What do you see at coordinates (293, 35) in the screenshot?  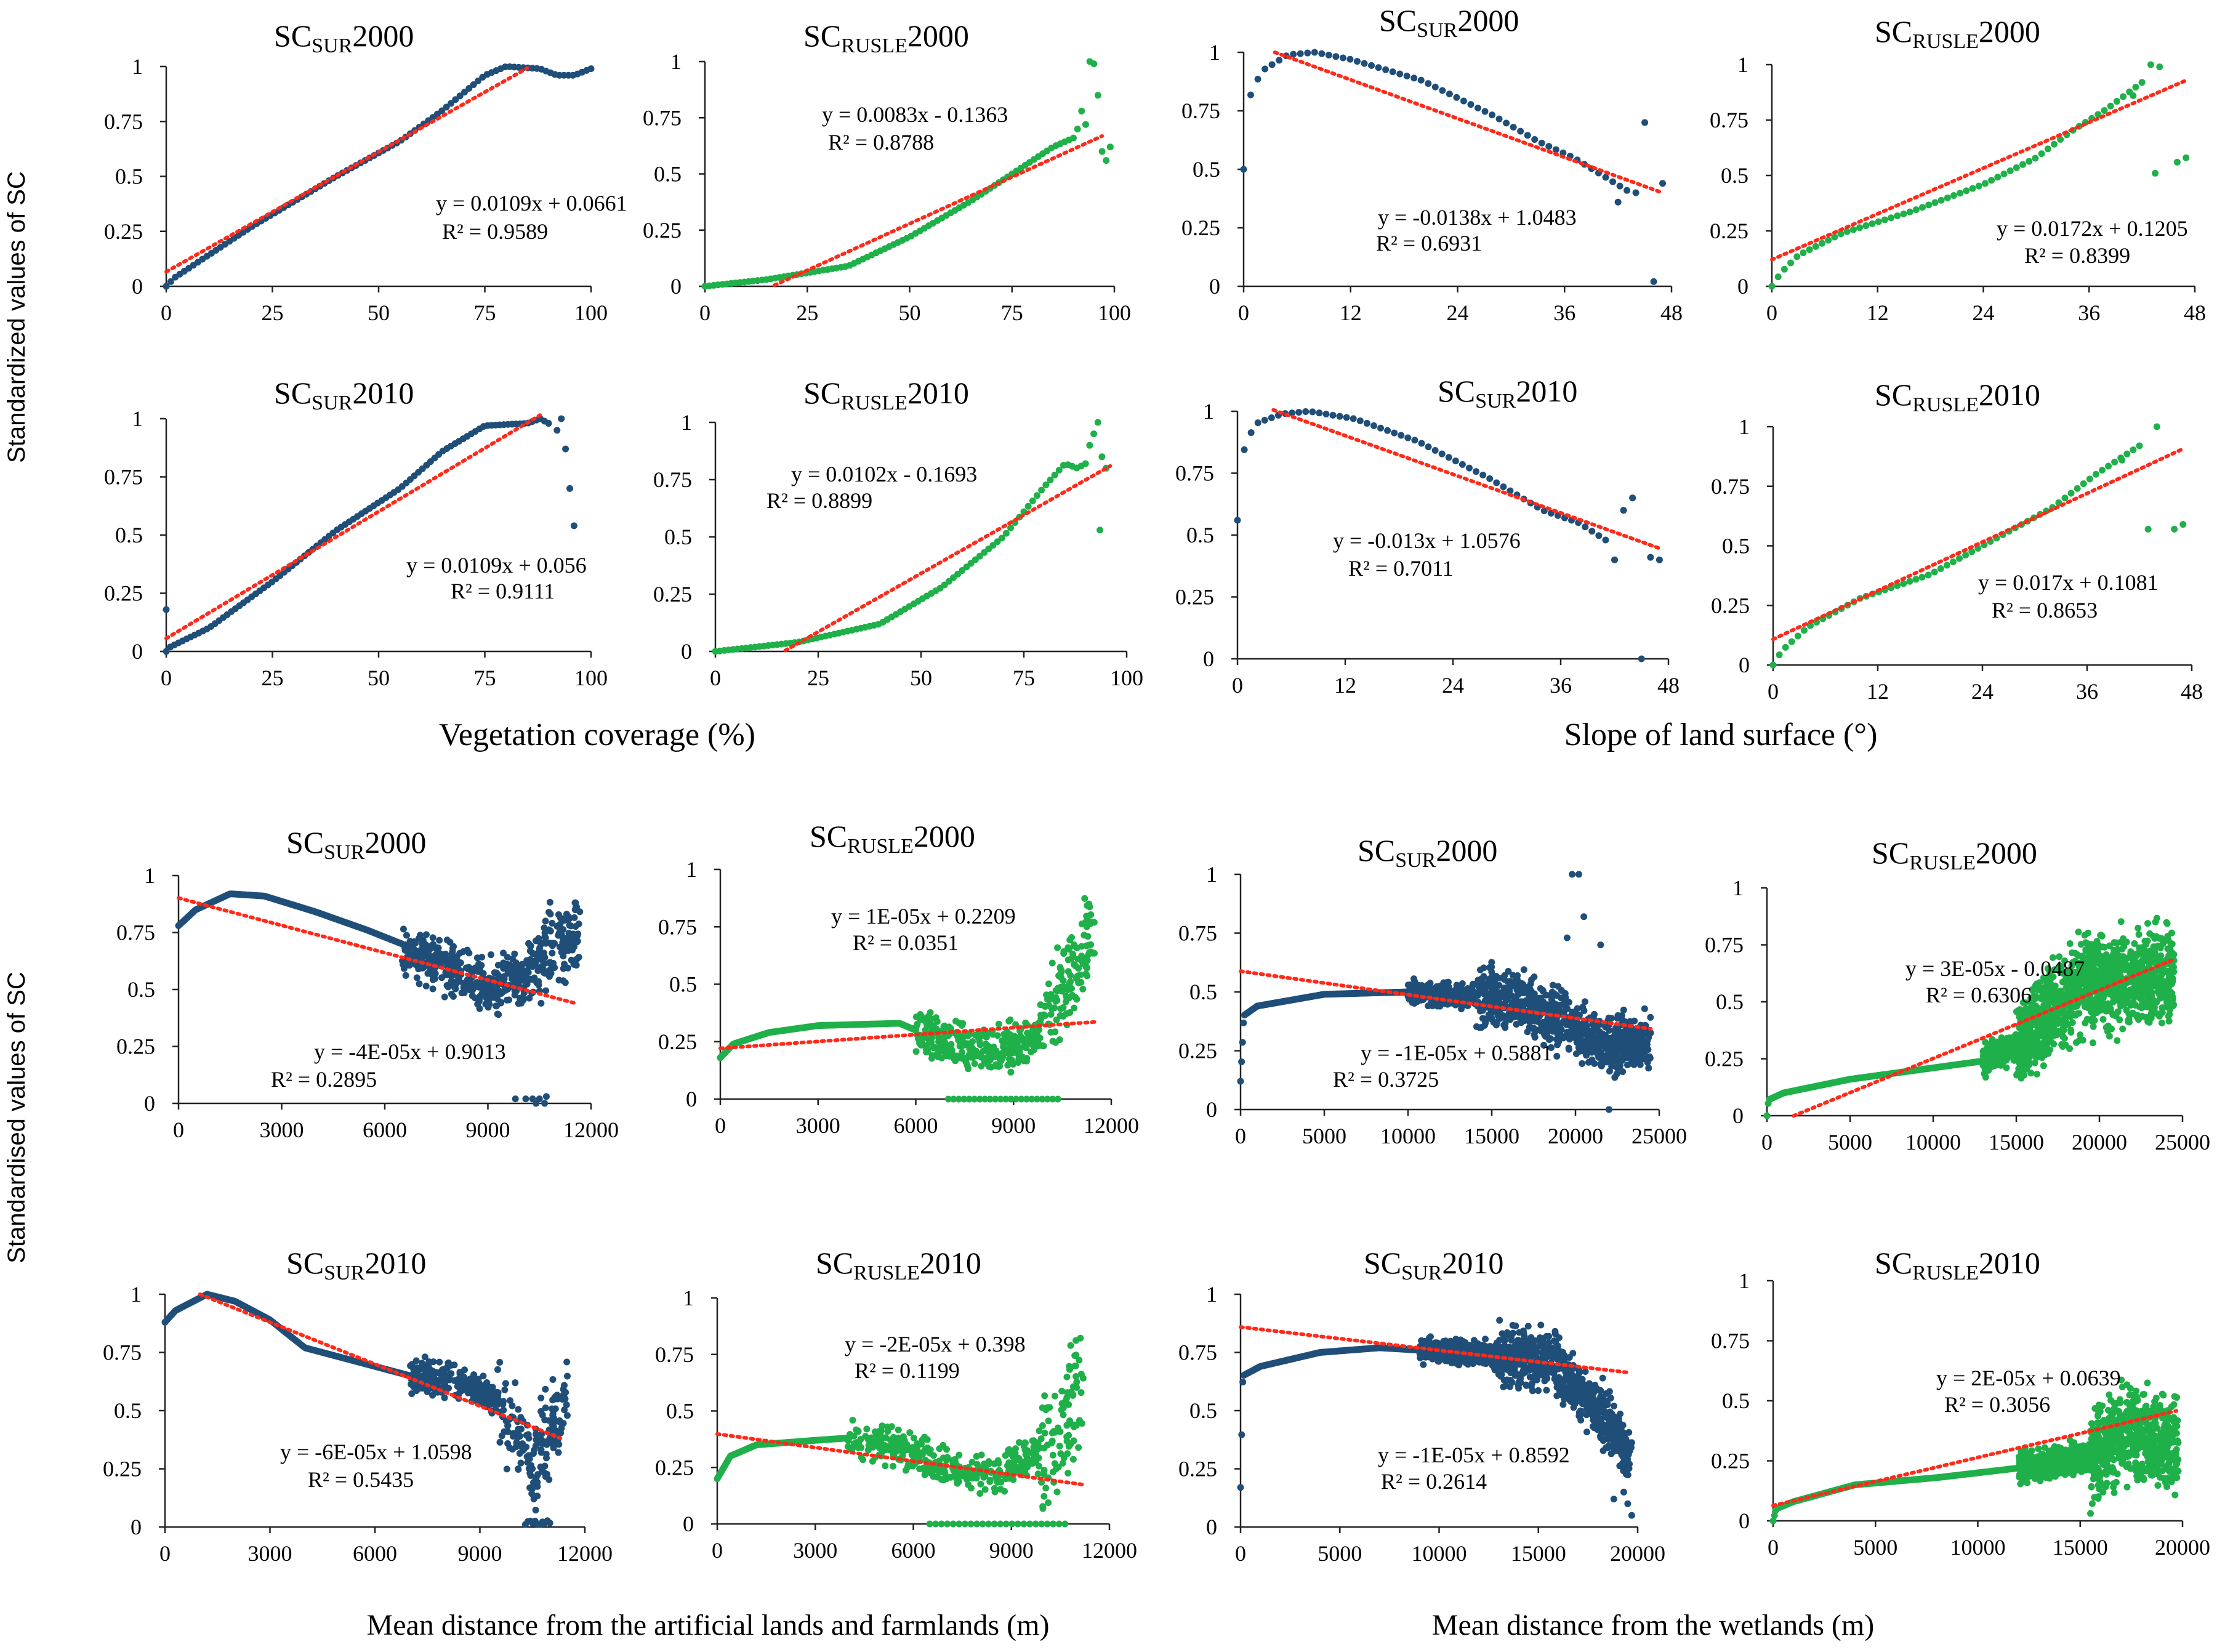 I see `chart-title-main: SC` at bounding box center [293, 35].